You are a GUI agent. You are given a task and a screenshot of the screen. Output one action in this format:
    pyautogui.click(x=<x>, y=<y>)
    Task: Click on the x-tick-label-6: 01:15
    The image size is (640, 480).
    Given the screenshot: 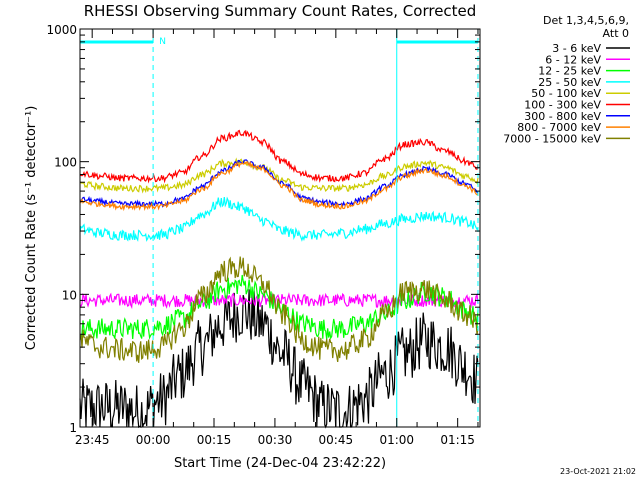 What is the action you would take?
    pyautogui.click(x=457, y=440)
    